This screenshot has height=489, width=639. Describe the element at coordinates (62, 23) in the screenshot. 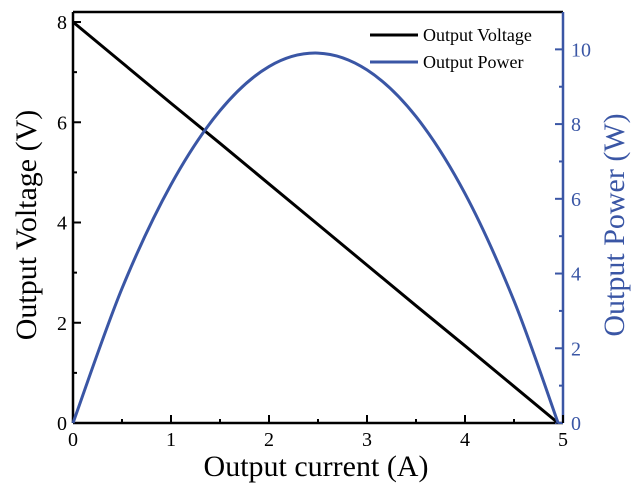

I see `left-y-tick-label: 8` at that location.